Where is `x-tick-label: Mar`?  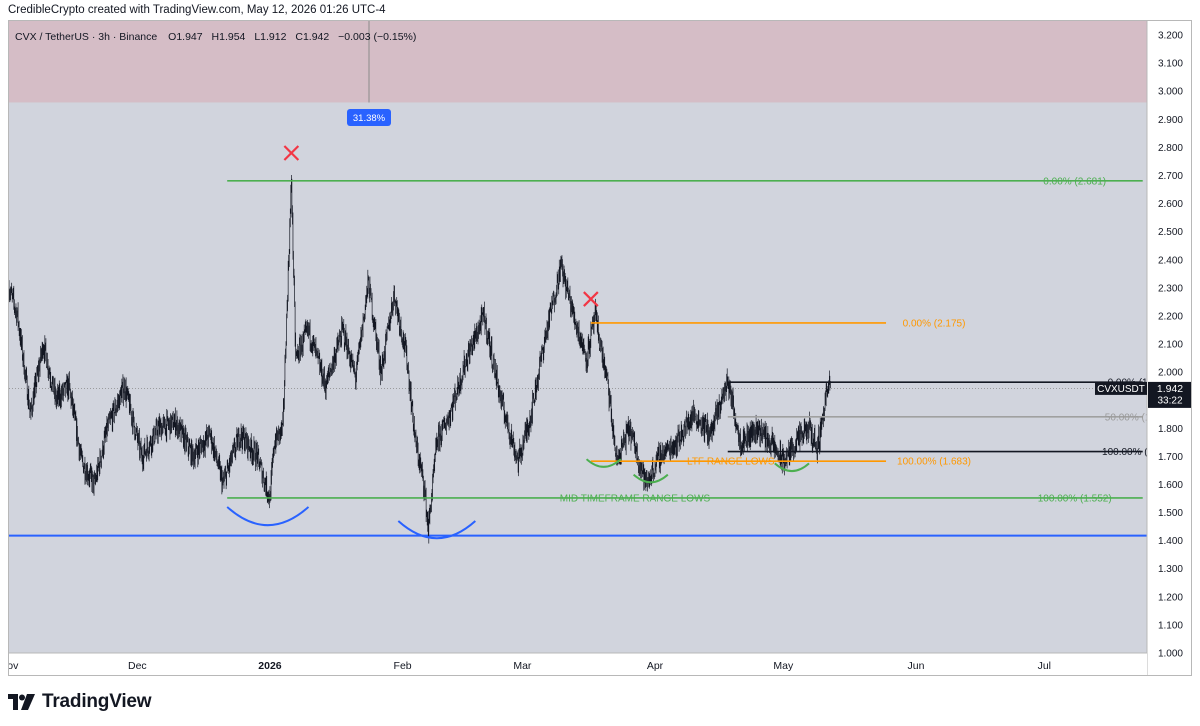
x-tick-label: Mar is located at coordinates (522, 666).